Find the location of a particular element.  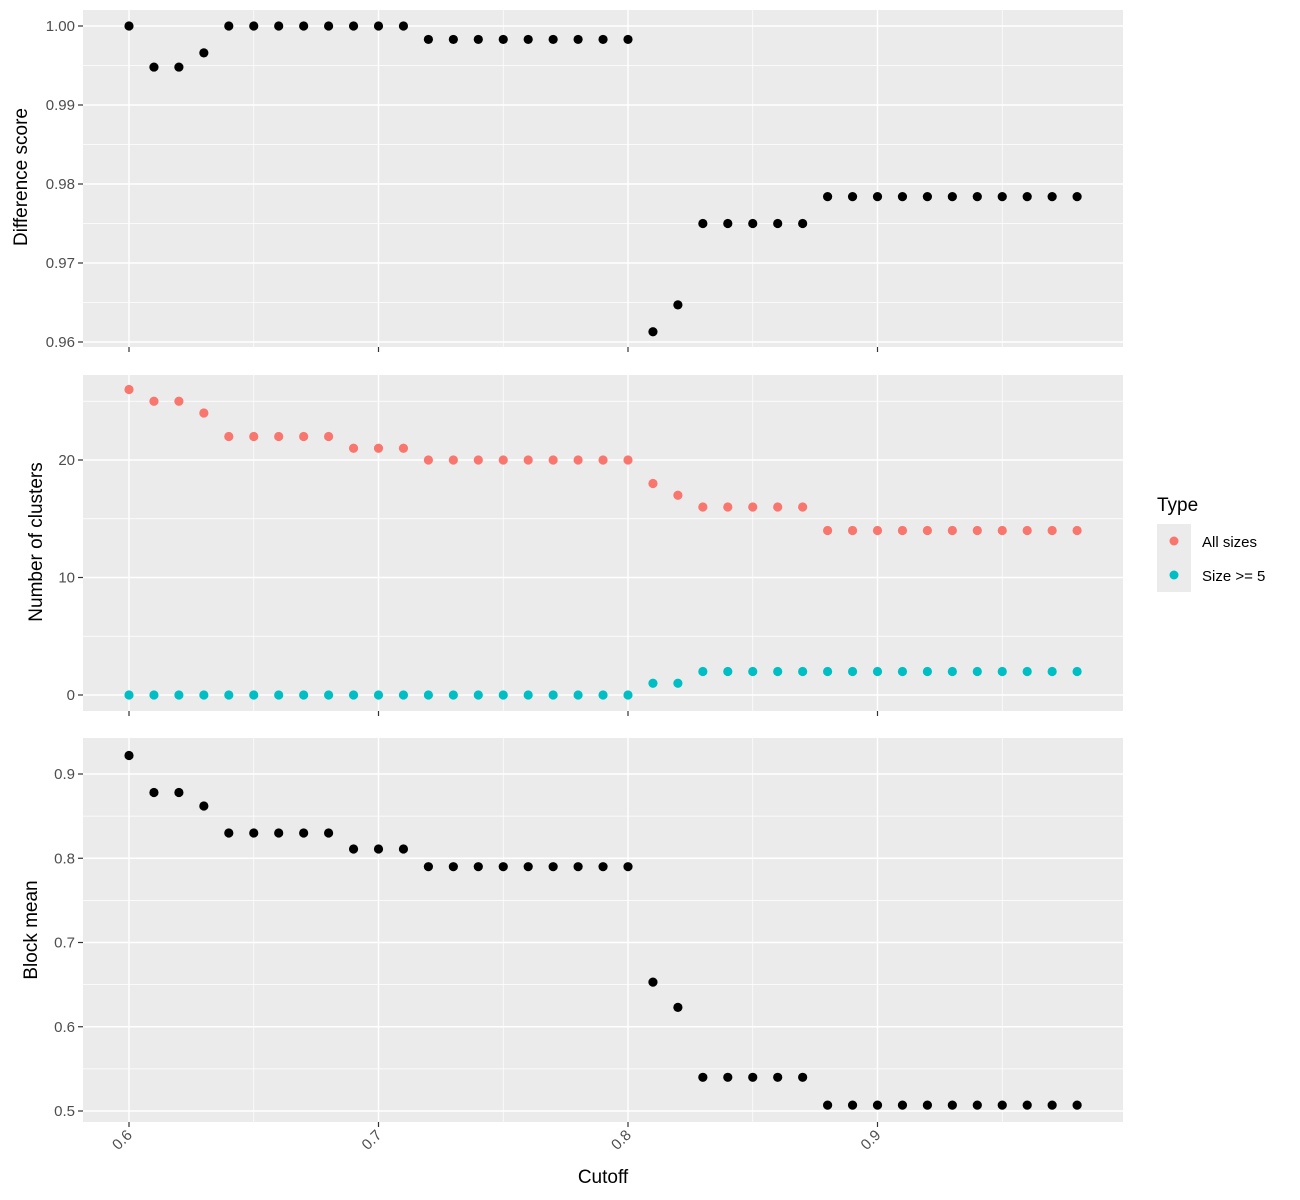

number-of-clusters-axis-title: Number of clusters is located at coordinates (36, 541).